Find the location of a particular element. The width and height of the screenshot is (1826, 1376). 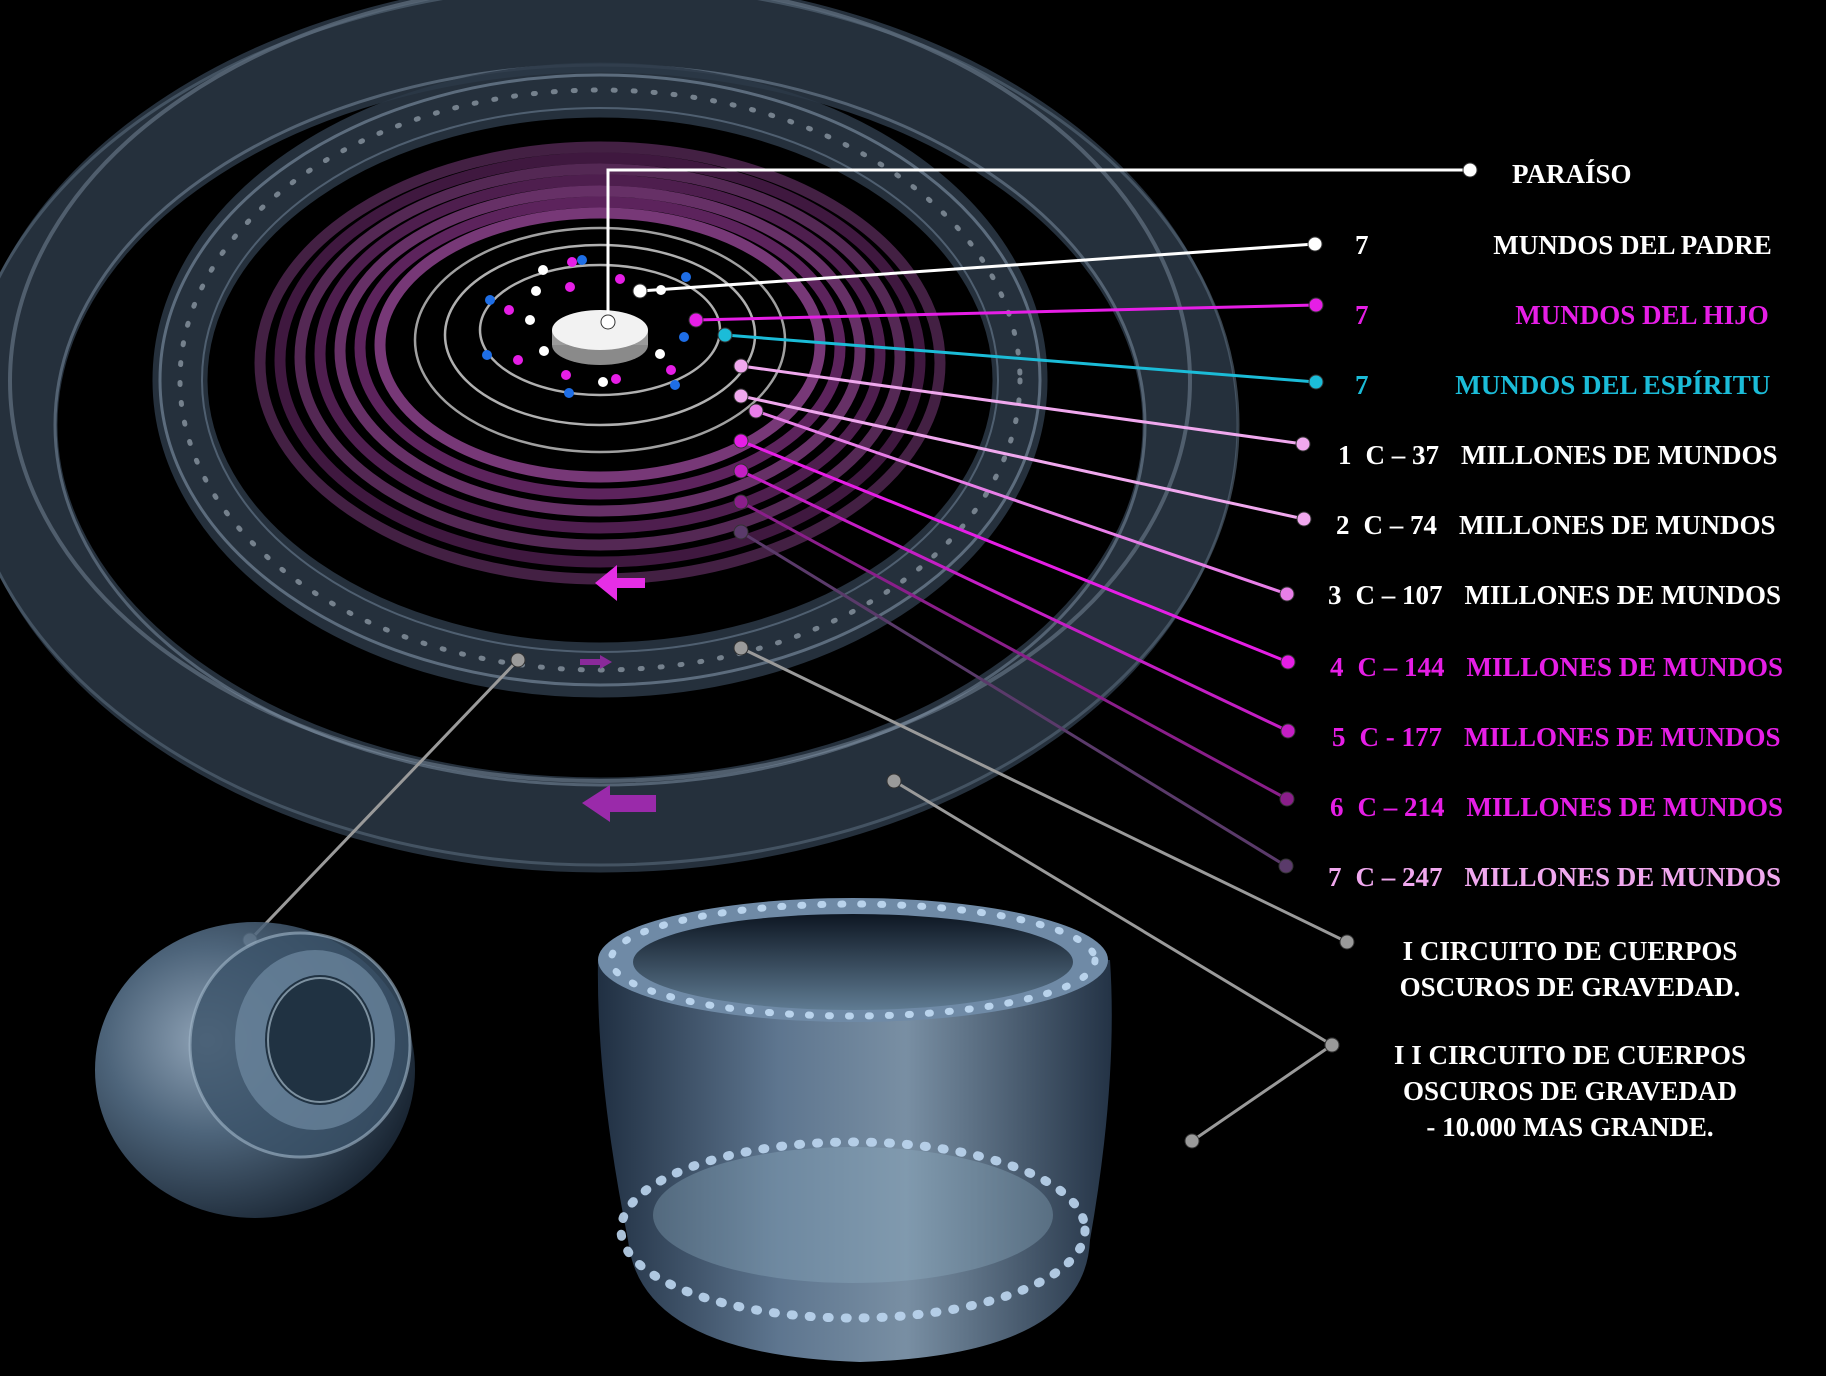

label-circuit-3-code: C – 107 is located at coordinates (1399, 595).